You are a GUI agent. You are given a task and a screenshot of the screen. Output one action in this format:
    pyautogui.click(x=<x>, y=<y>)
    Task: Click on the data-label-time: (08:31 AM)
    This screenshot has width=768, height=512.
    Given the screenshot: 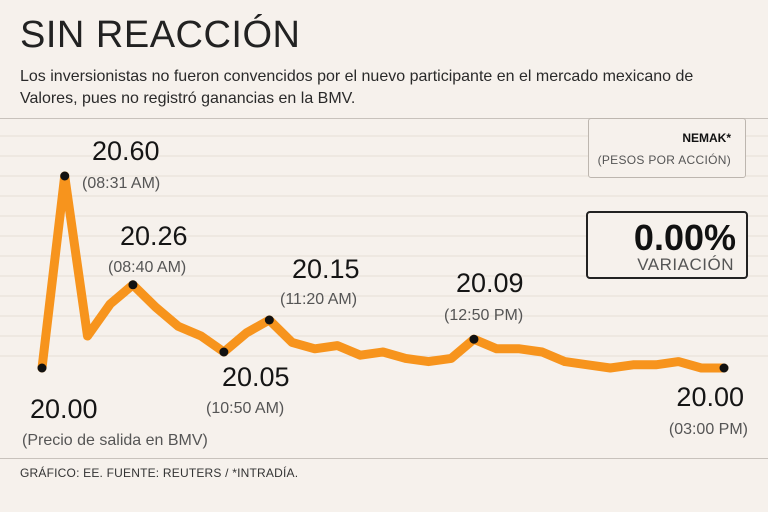 What is the action you would take?
    pyautogui.click(x=121, y=183)
    